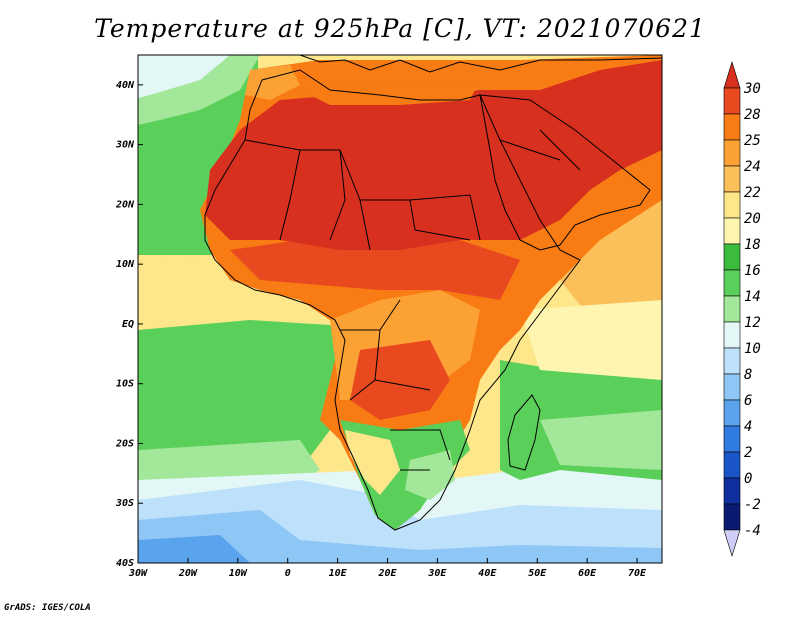 Image resolution: width=800 pixels, height=618 pixels. Describe the element at coordinates (125, 563) in the screenshot. I see `y-tick-label: 40S` at that location.